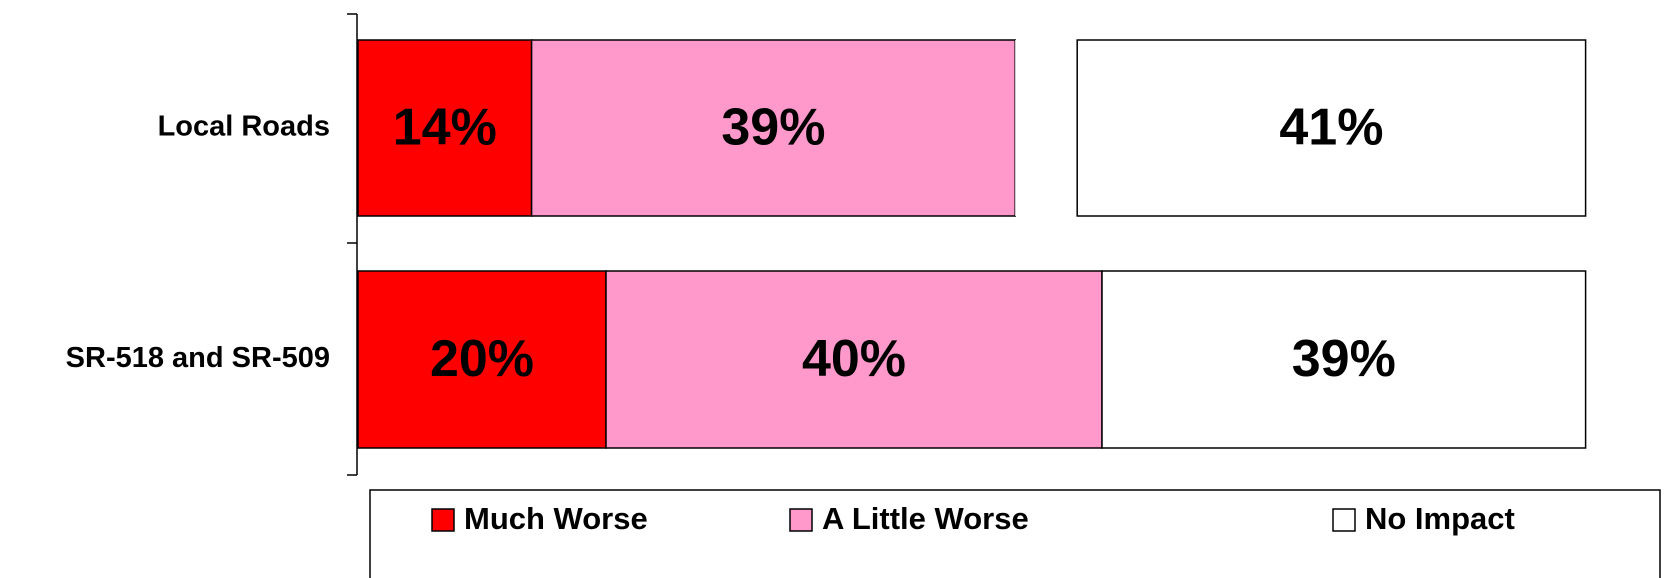 The height and width of the screenshot is (578, 1671). What do you see at coordinates (352, 244) in the screenshot?
I see `category-axis` at bounding box center [352, 244].